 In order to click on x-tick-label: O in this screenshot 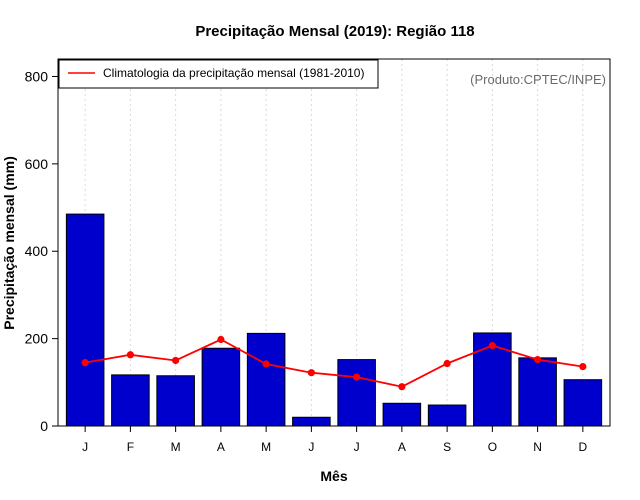, I will do `click(492, 447)`.